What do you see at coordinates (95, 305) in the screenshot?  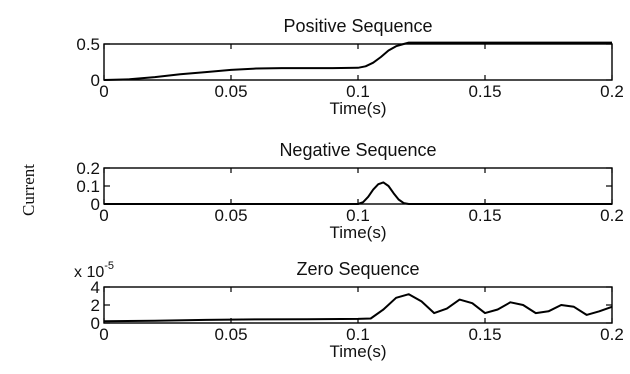 I see `y-tick-label: 2` at bounding box center [95, 305].